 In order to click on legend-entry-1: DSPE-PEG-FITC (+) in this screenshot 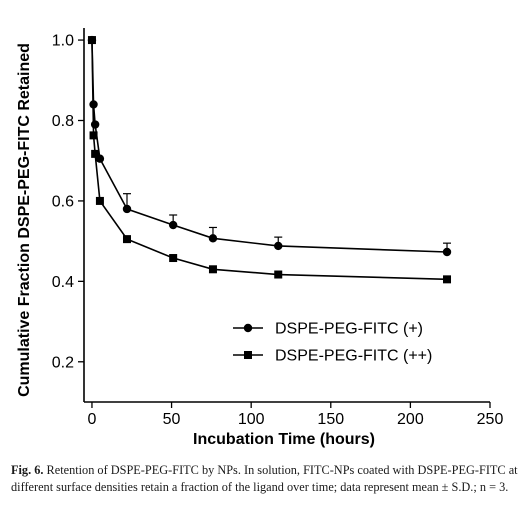, I will do `click(328, 329)`.